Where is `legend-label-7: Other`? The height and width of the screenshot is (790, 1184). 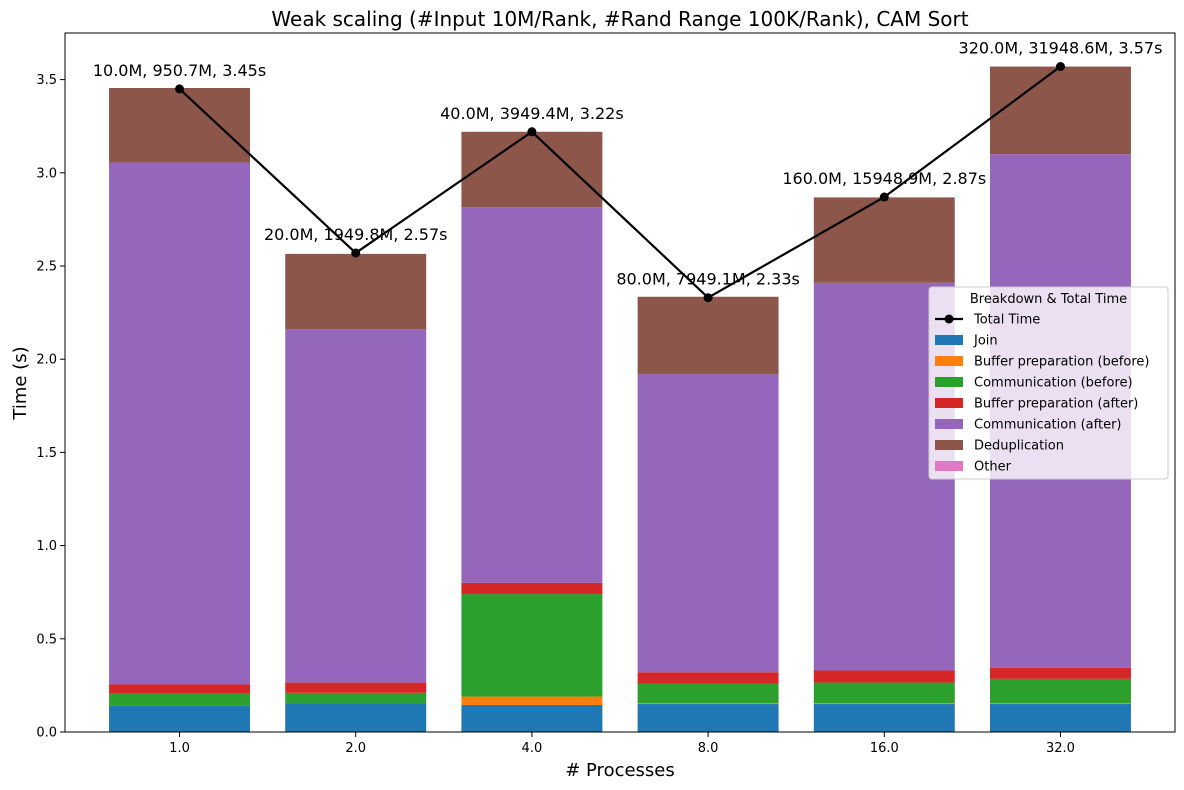
legend-label-7: Other is located at coordinates (993, 467).